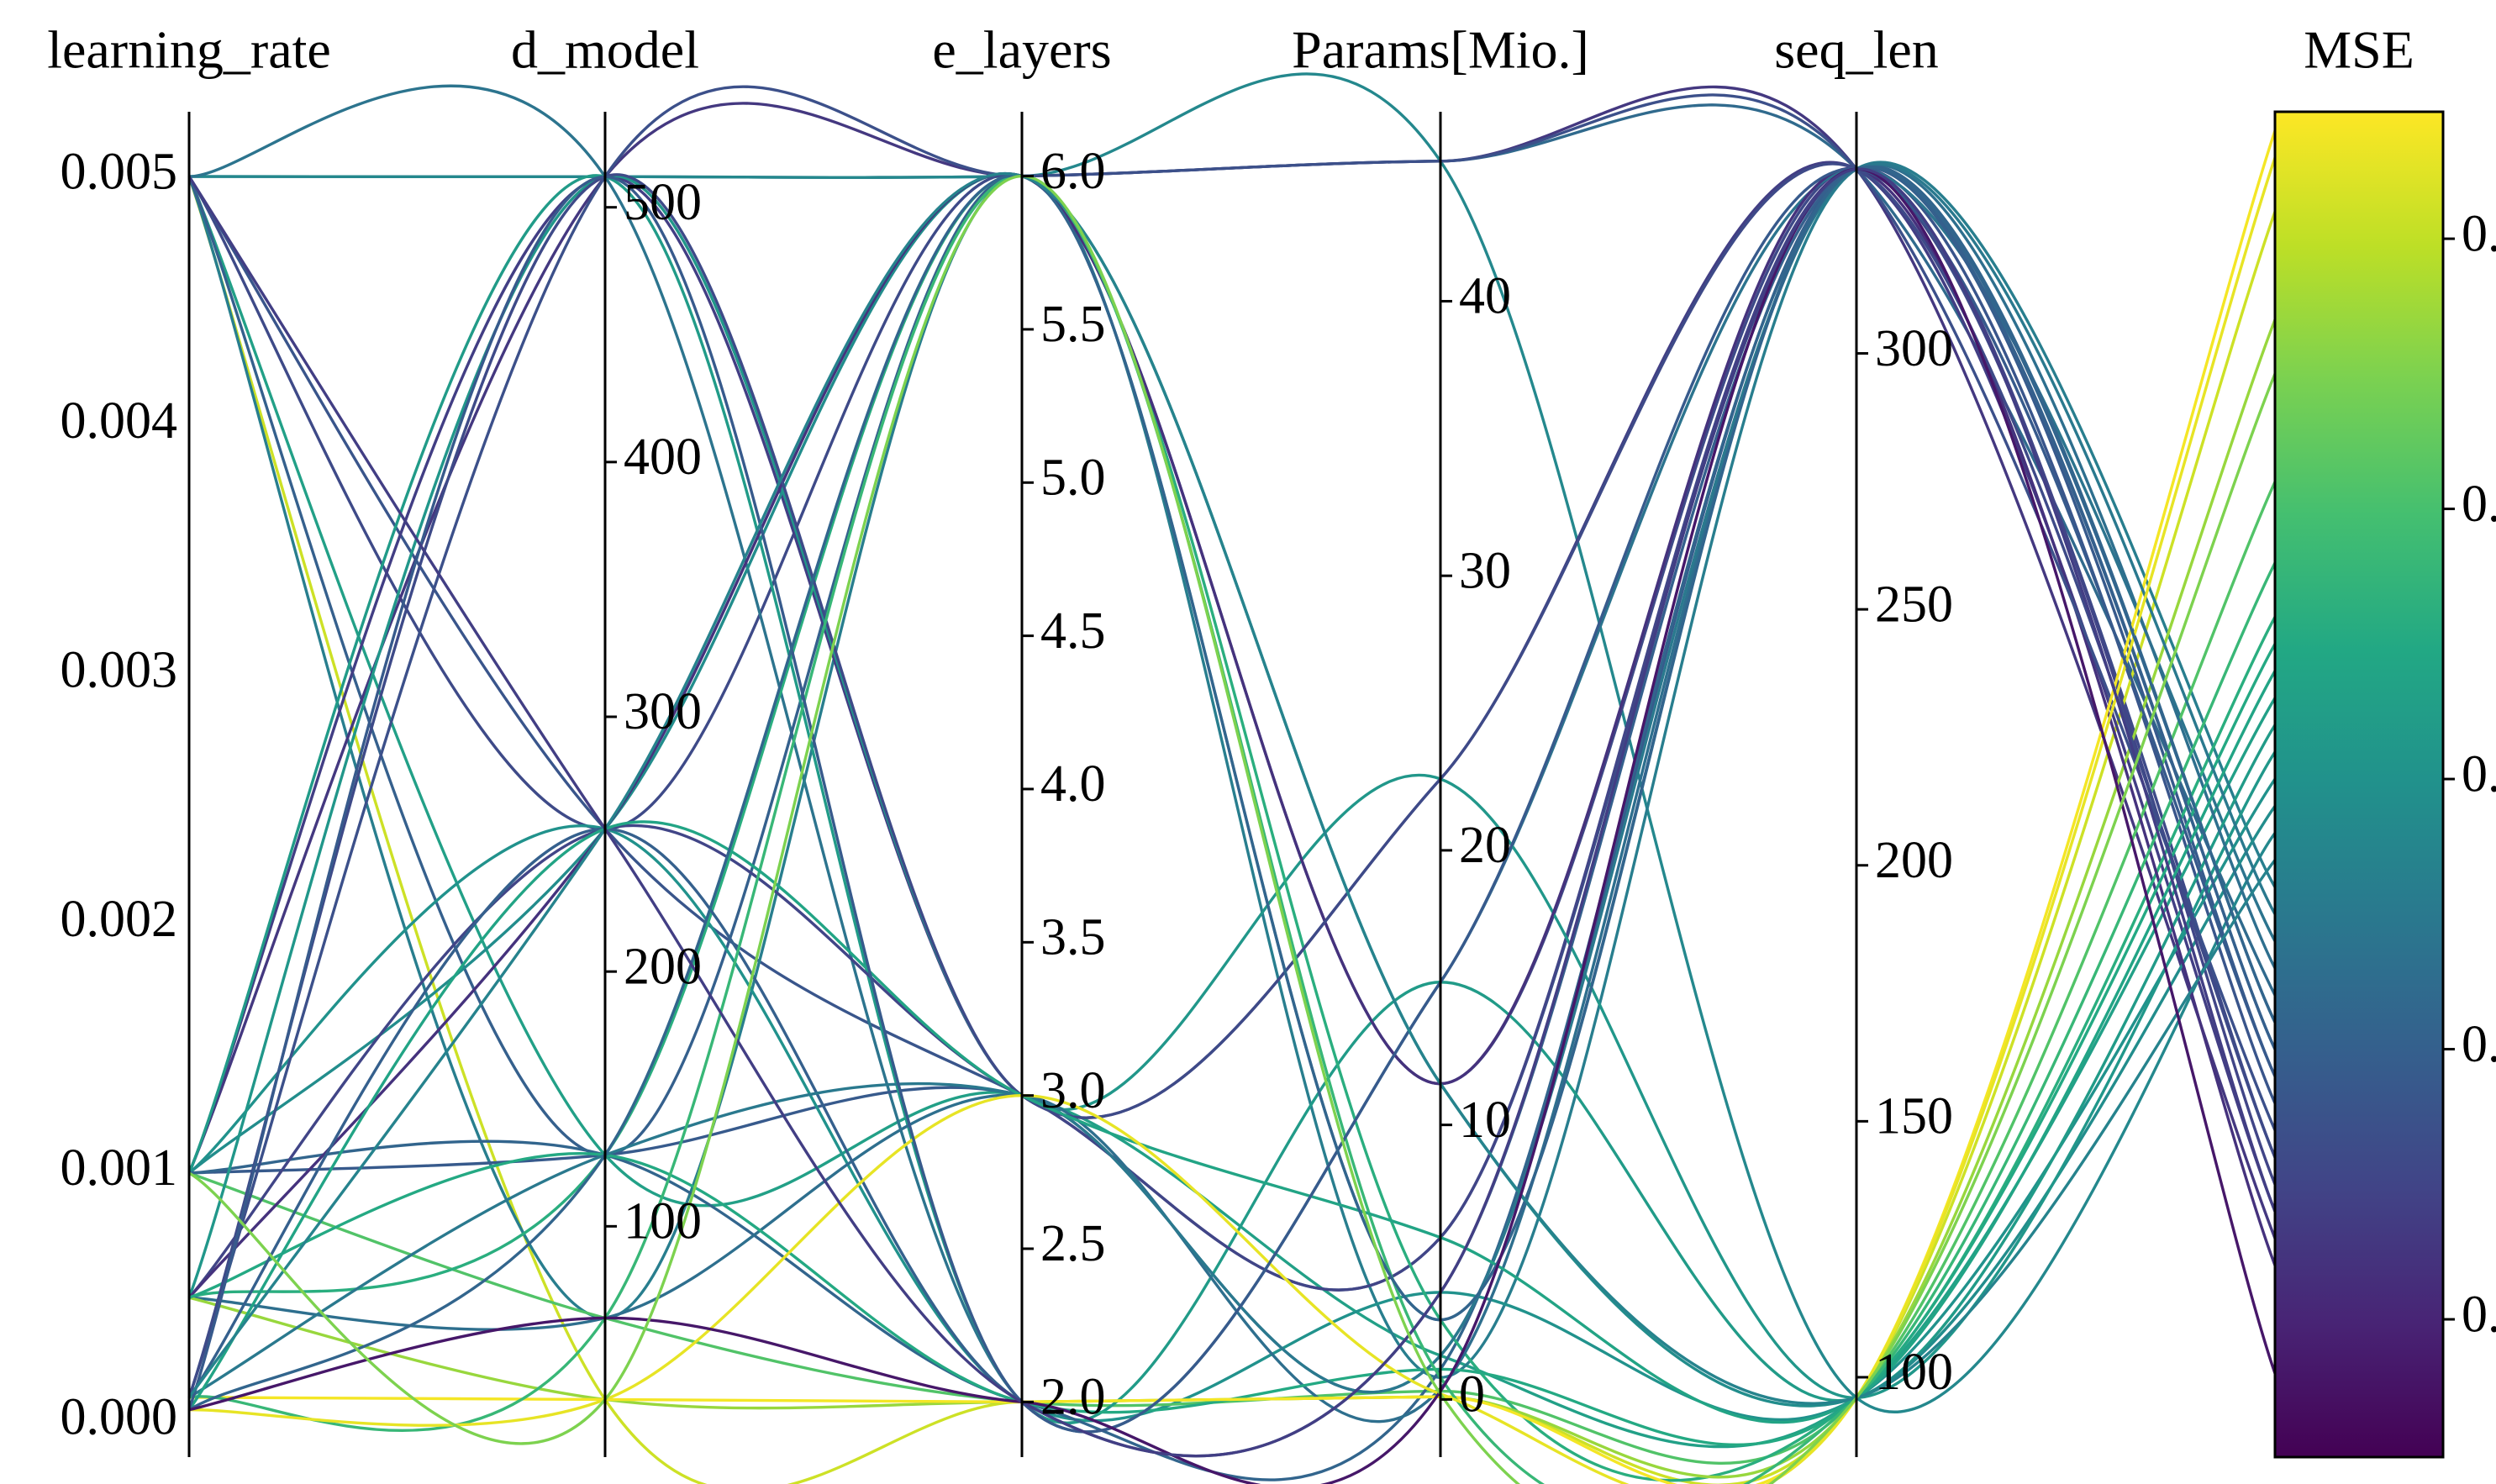  What do you see at coordinates (120, 421) in the screenshot?
I see `tick-label: 0.004` at bounding box center [120, 421].